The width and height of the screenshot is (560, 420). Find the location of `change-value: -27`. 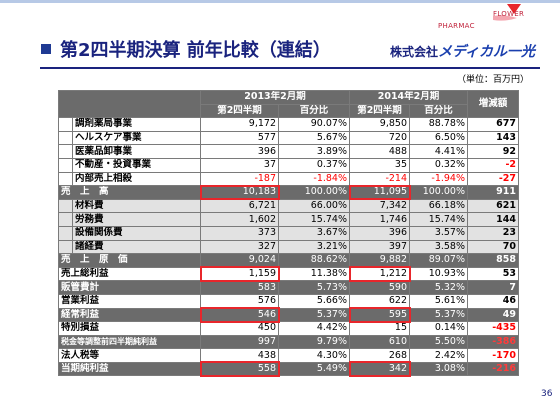

change-value: -27 is located at coordinates (493, 179).